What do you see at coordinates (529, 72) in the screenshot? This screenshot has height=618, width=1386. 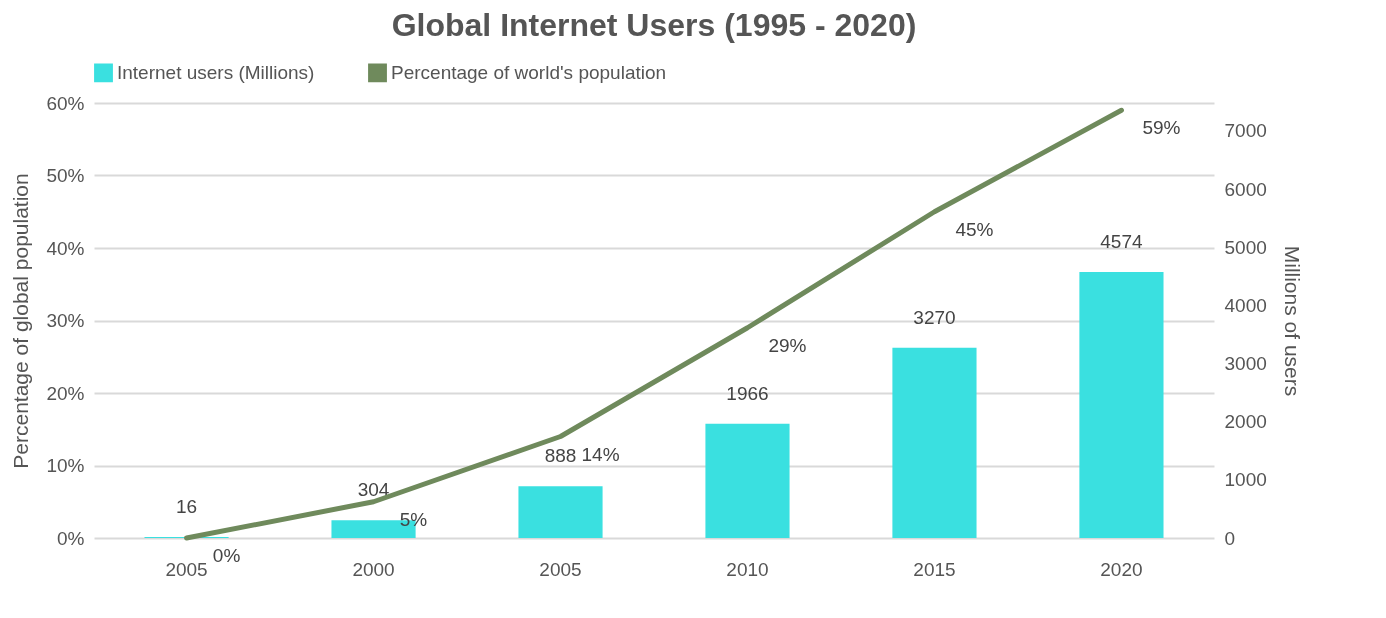 I see `legend-label: Percentage of world's population` at bounding box center [529, 72].